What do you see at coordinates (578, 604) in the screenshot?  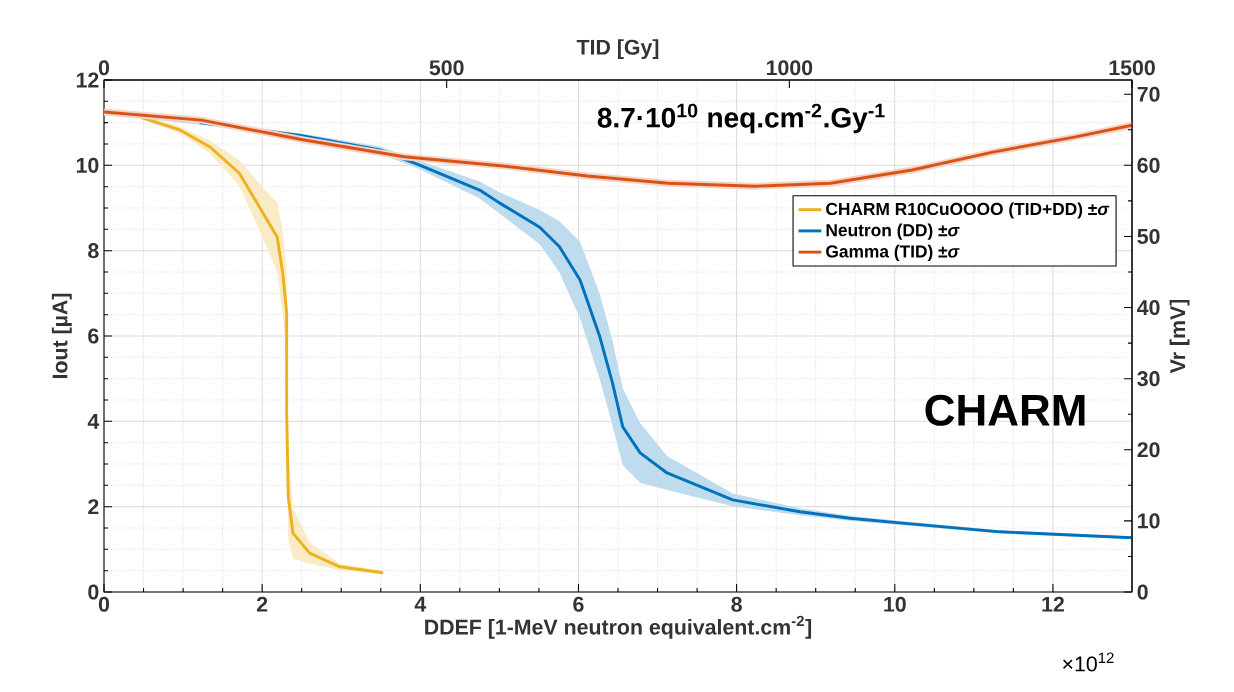 I see `x-tick-label: 6` at bounding box center [578, 604].